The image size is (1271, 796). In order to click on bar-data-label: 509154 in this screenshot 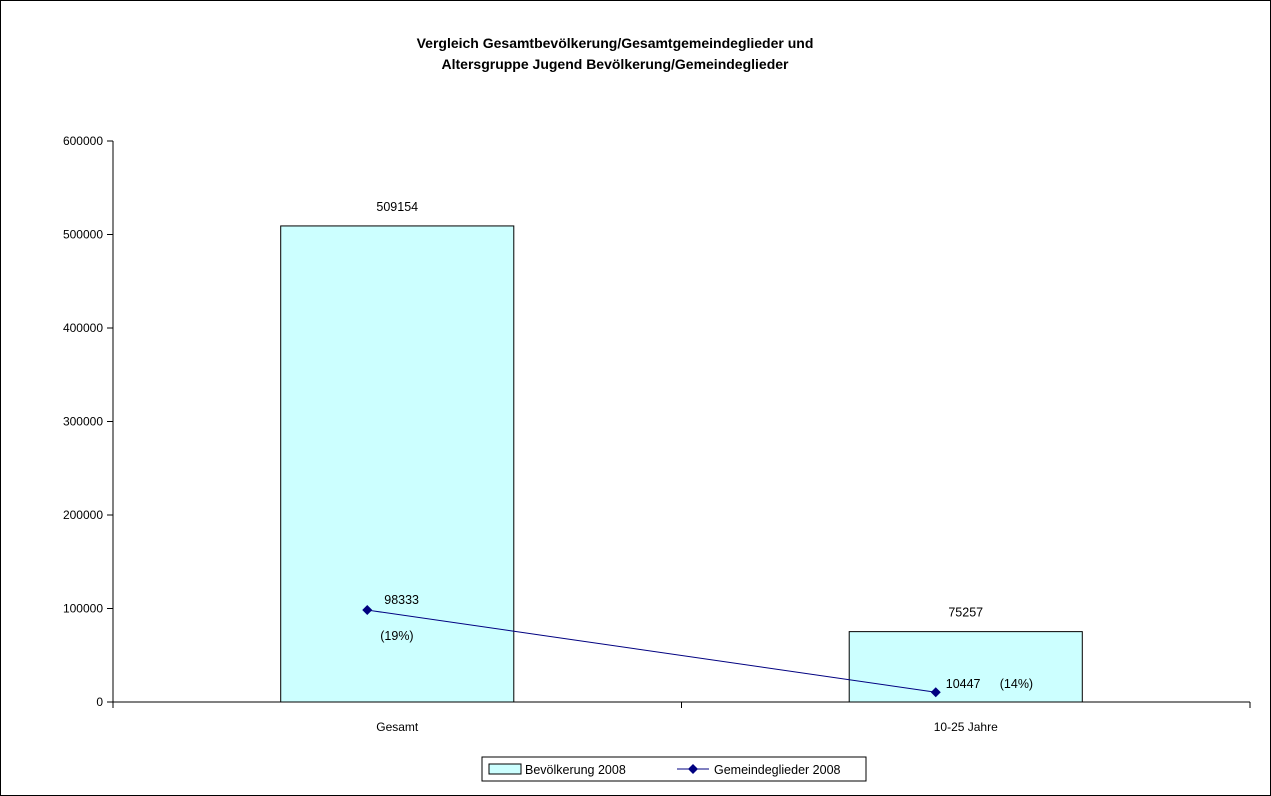, I will do `click(397, 207)`.